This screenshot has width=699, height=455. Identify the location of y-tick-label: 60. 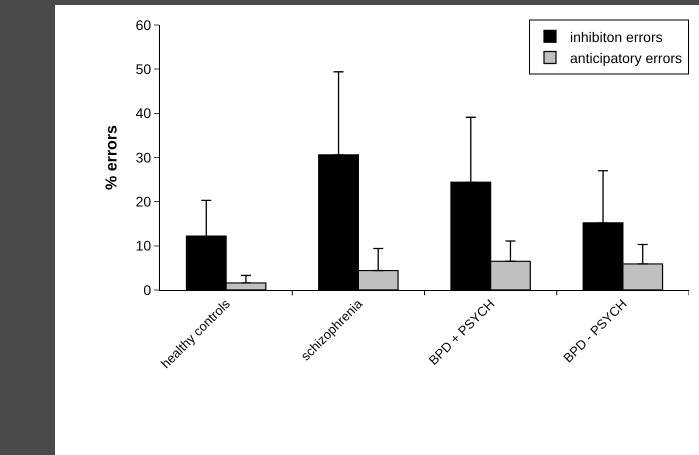
(144, 24).